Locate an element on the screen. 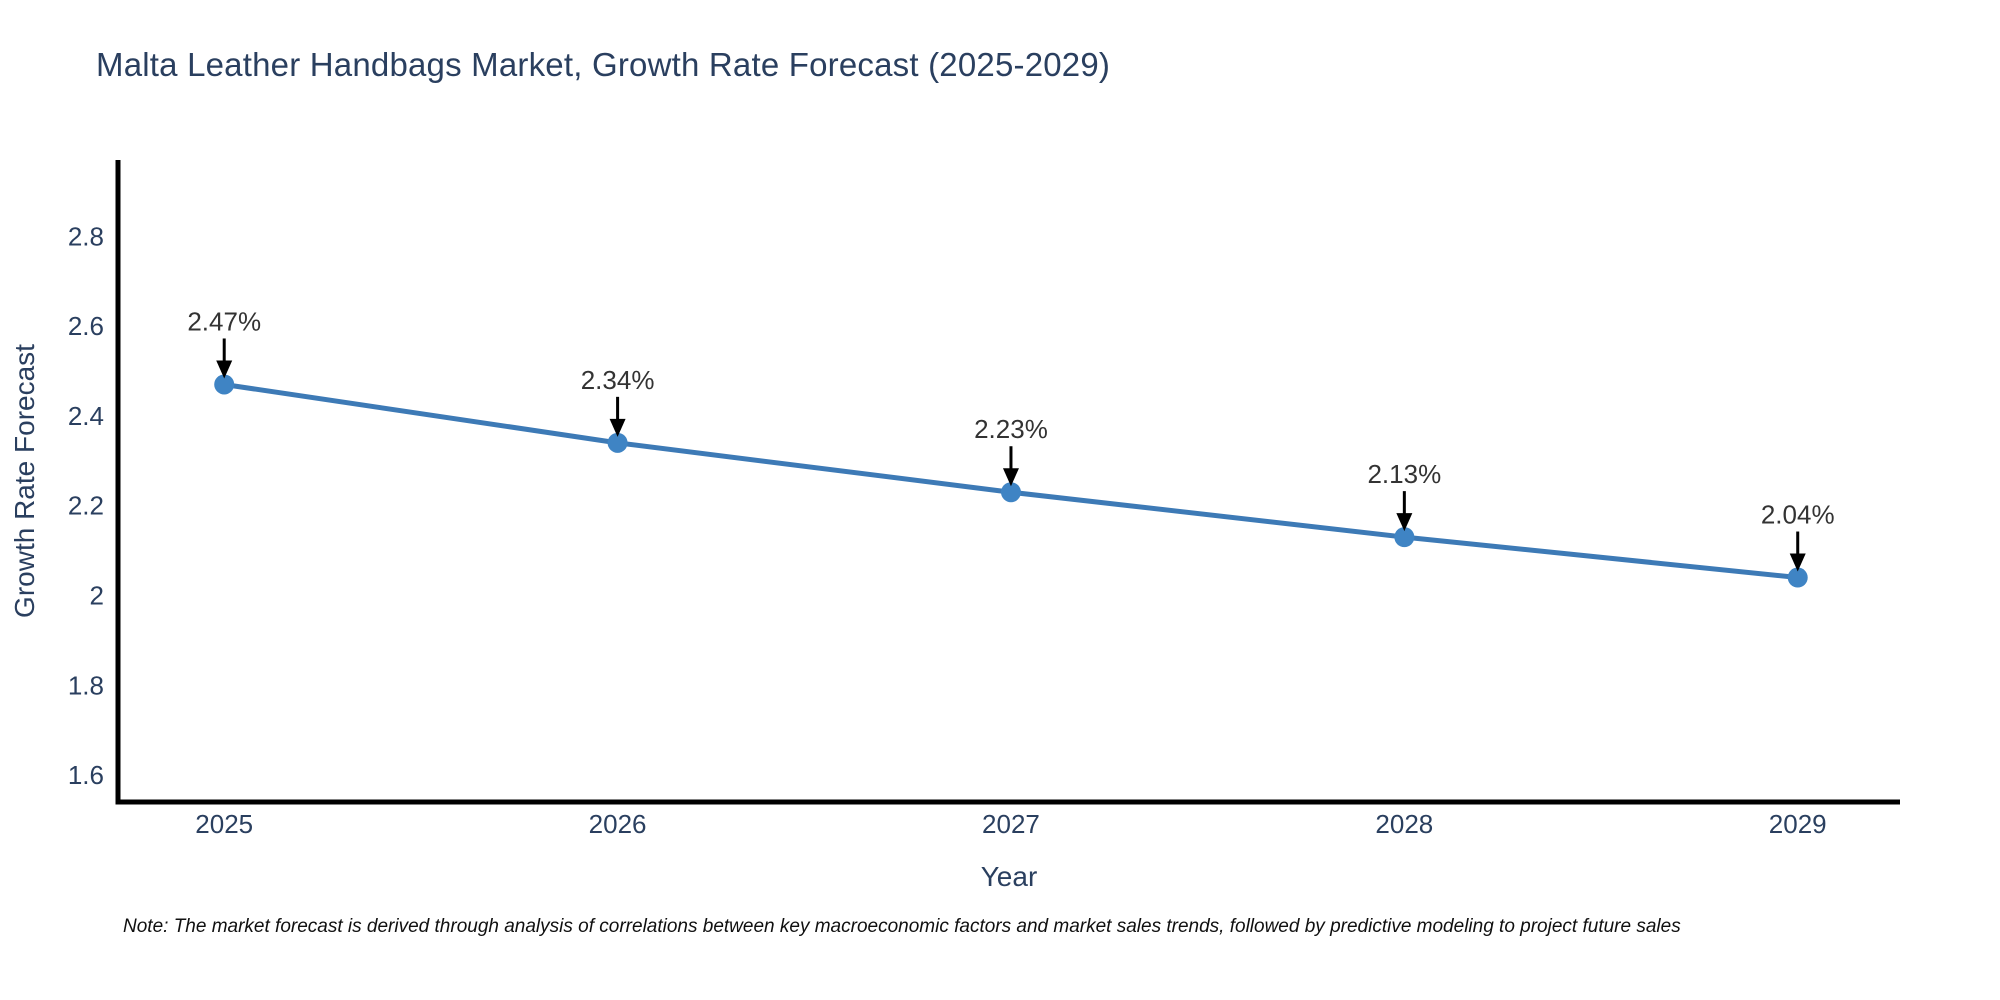  y-tick-label: 1.6 is located at coordinates (86, 775).